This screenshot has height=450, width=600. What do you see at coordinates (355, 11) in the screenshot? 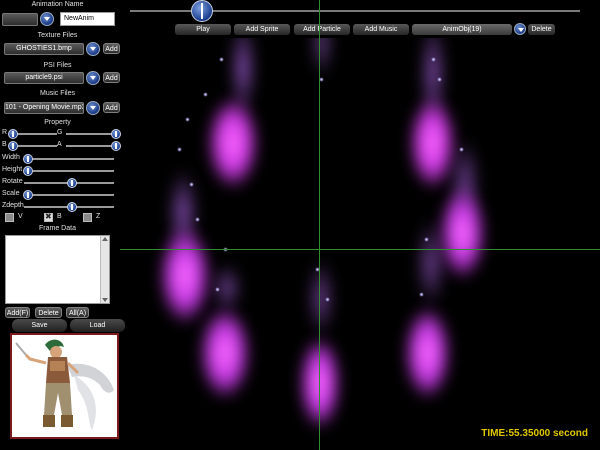
I see `timeline-track` at bounding box center [355, 11].